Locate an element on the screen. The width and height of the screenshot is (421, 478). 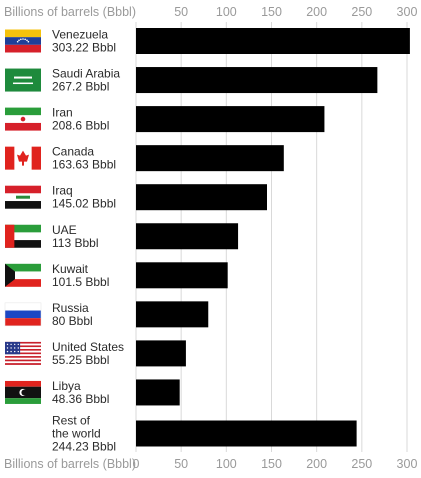
category-label: Rest of the world 244.23 Bbbl is located at coordinates (84, 434).